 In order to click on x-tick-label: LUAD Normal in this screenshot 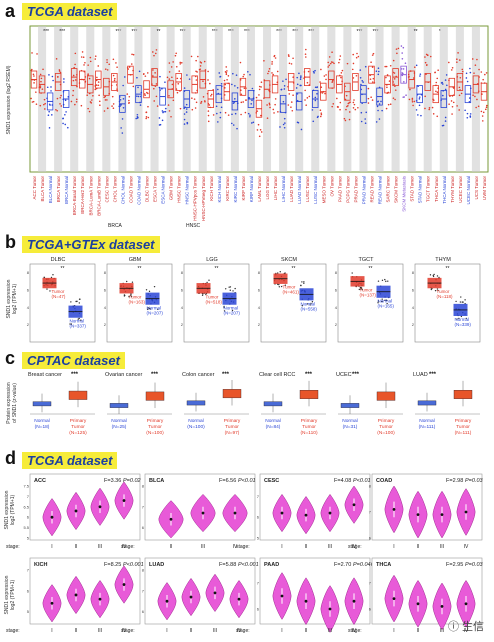, I will do `click(299, 190)`.